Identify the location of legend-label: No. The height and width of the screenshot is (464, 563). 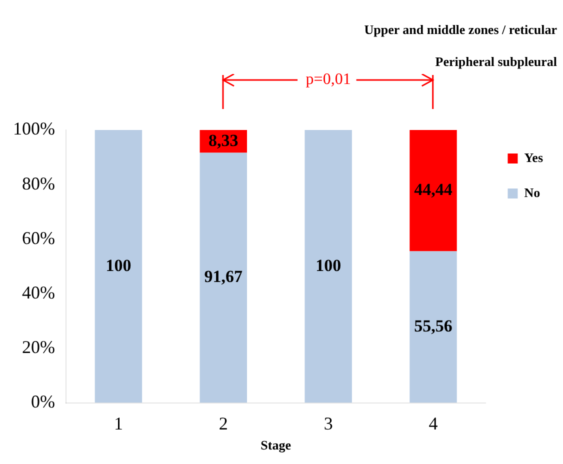
(532, 192).